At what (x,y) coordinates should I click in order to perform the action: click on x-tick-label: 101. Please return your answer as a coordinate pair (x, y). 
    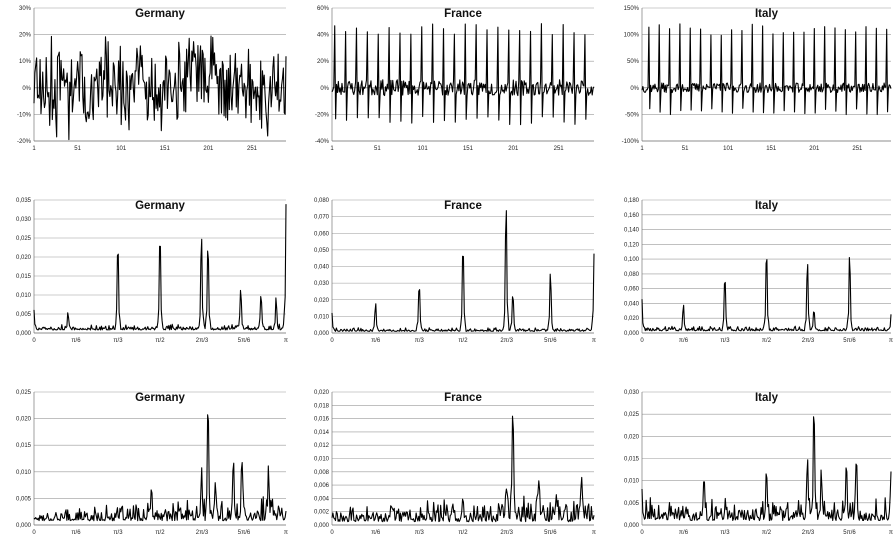
    Looking at the image, I should click on (423, 149).